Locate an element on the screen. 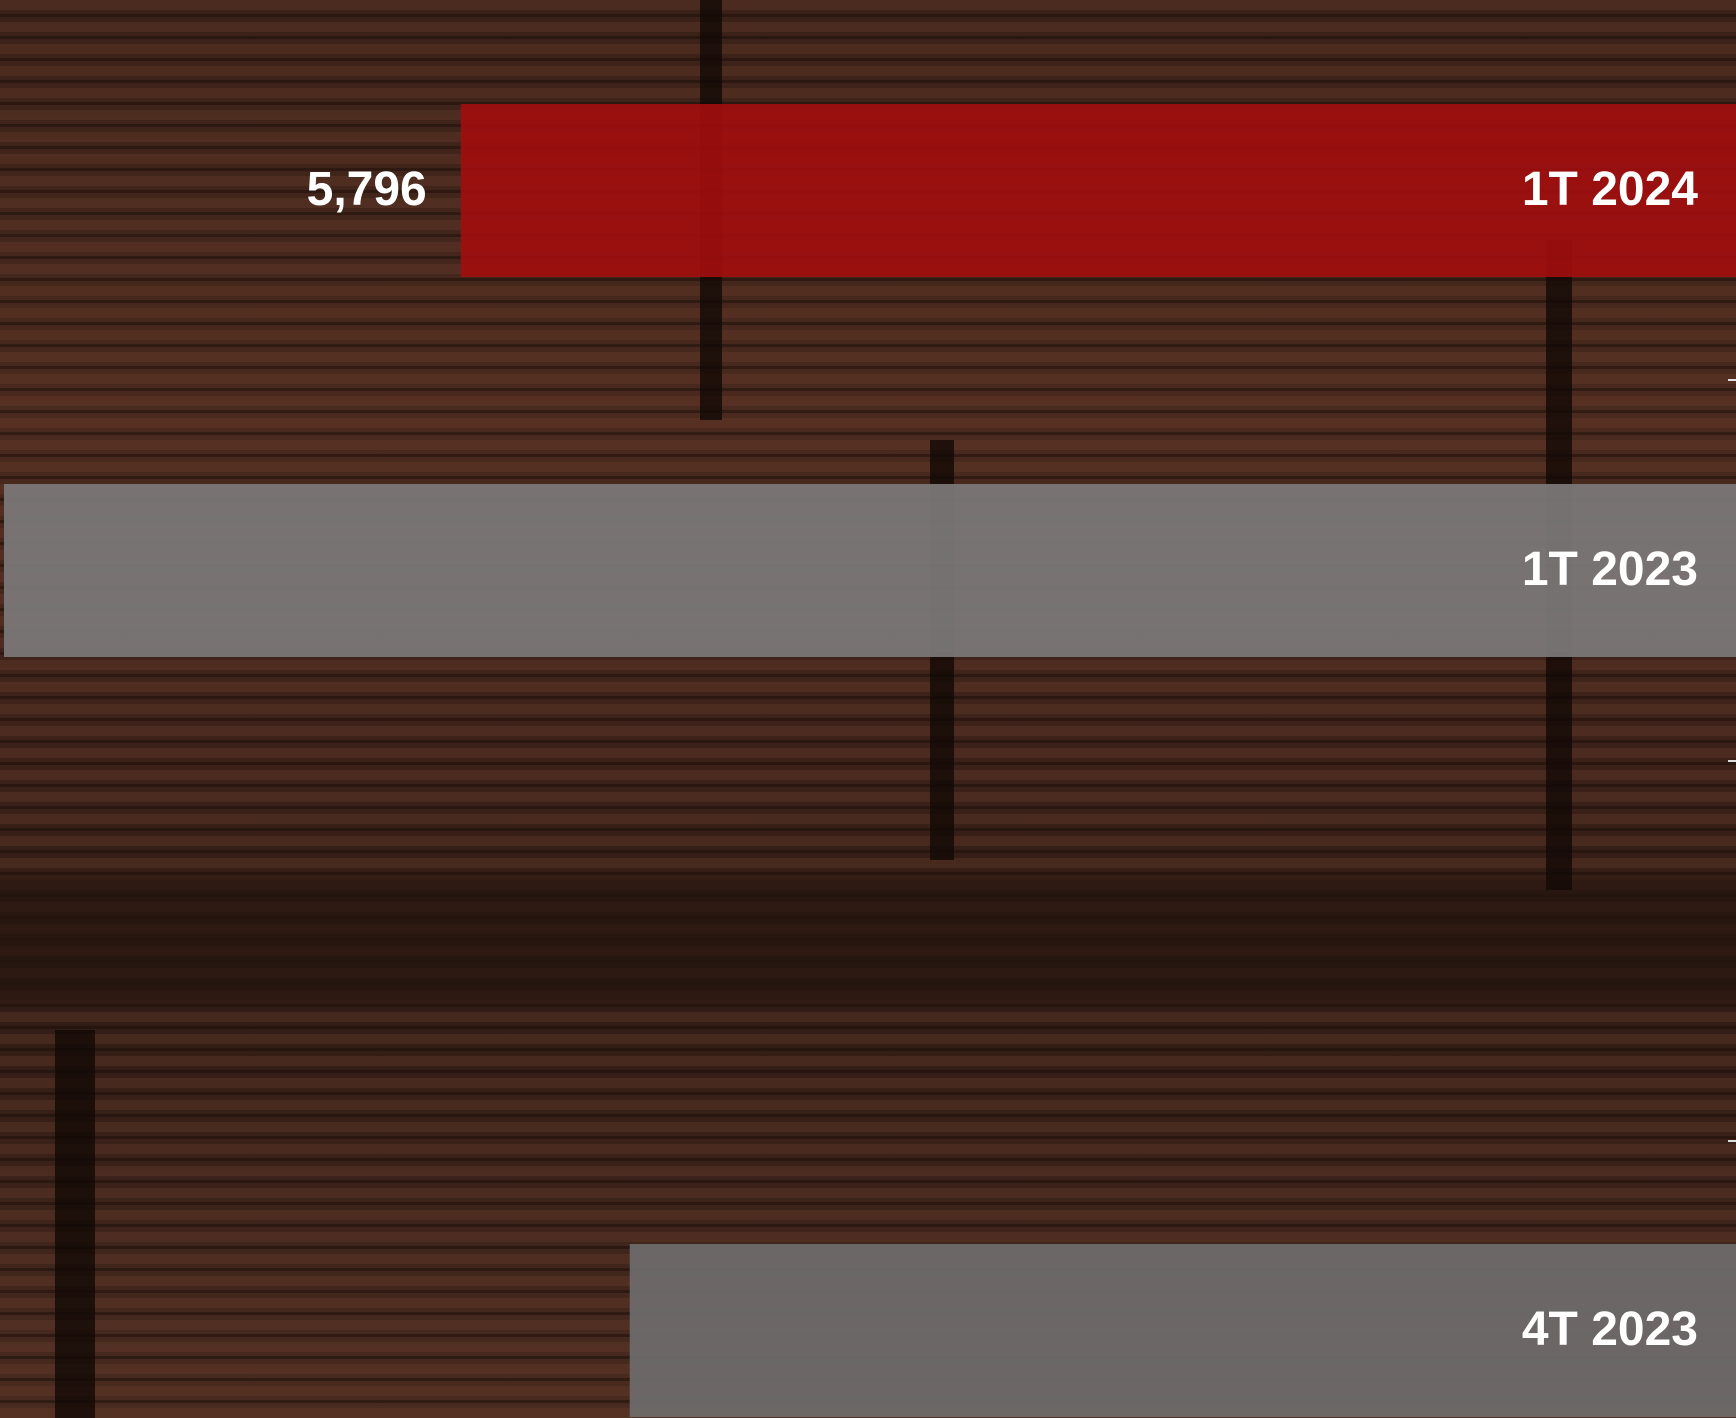 This screenshot has height=1418, width=1736. category-label: 1T 2024 is located at coordinates (1610, 189).